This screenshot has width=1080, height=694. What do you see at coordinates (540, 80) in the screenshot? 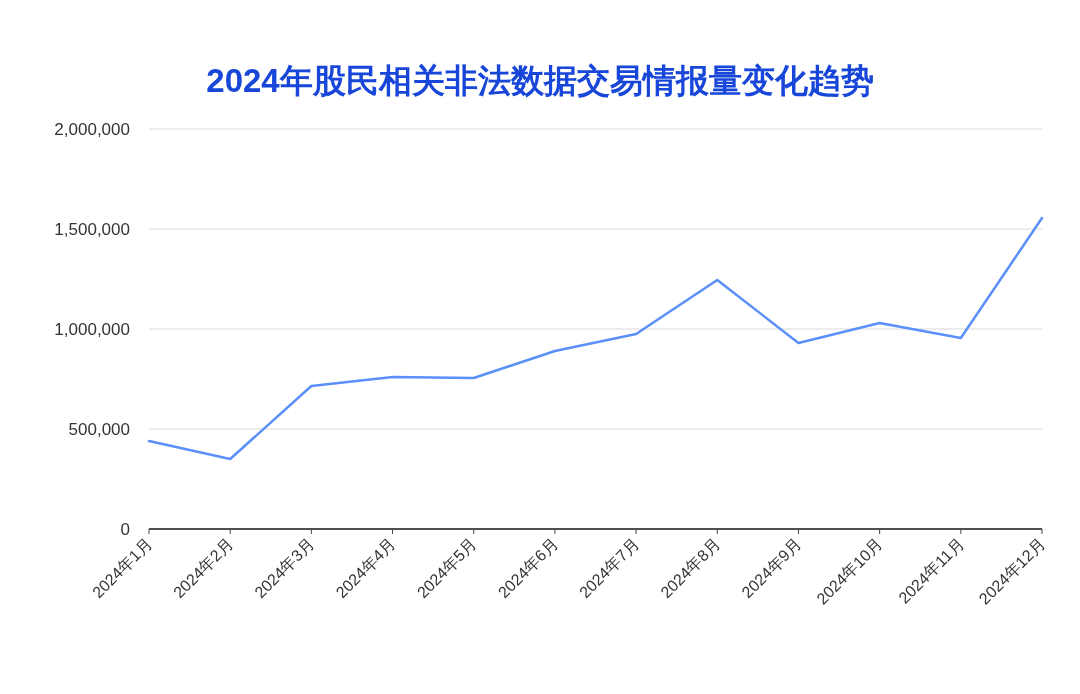
I see `chart-title: 2024年股民相关非法数据交易情报量变化趋势` at bounding box center [540, 80].